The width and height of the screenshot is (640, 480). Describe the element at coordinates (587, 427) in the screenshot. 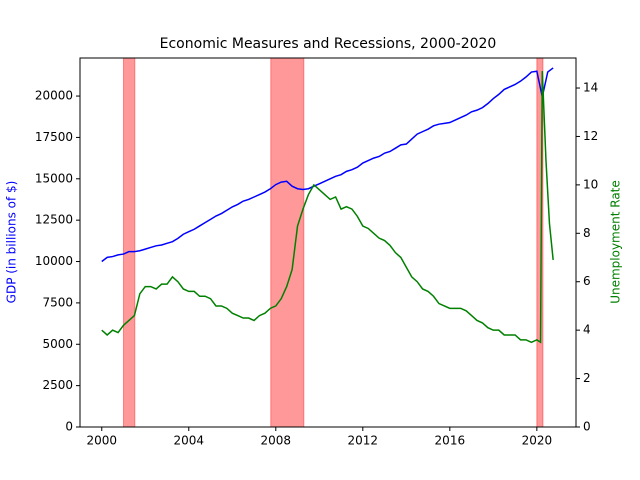

I see `y2-tick-label: 0` at that location.